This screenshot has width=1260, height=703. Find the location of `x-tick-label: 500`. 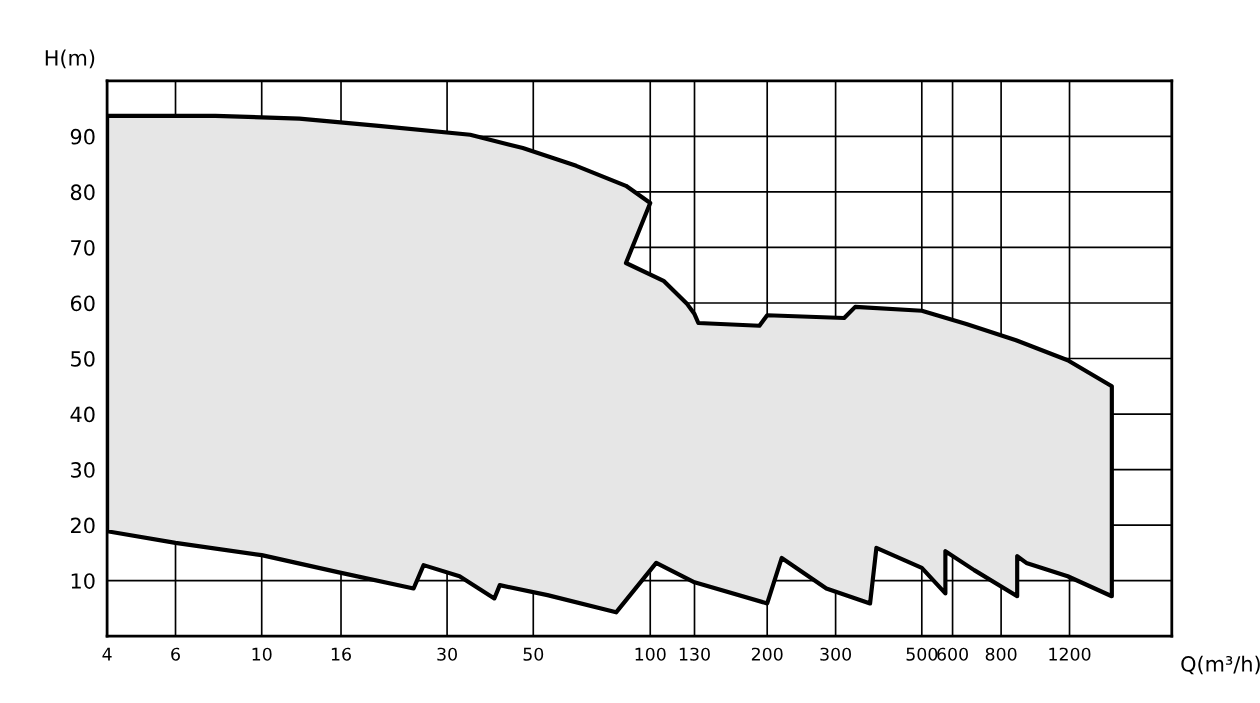

x-tick-label: 500 is located at coordinates (922, 654).